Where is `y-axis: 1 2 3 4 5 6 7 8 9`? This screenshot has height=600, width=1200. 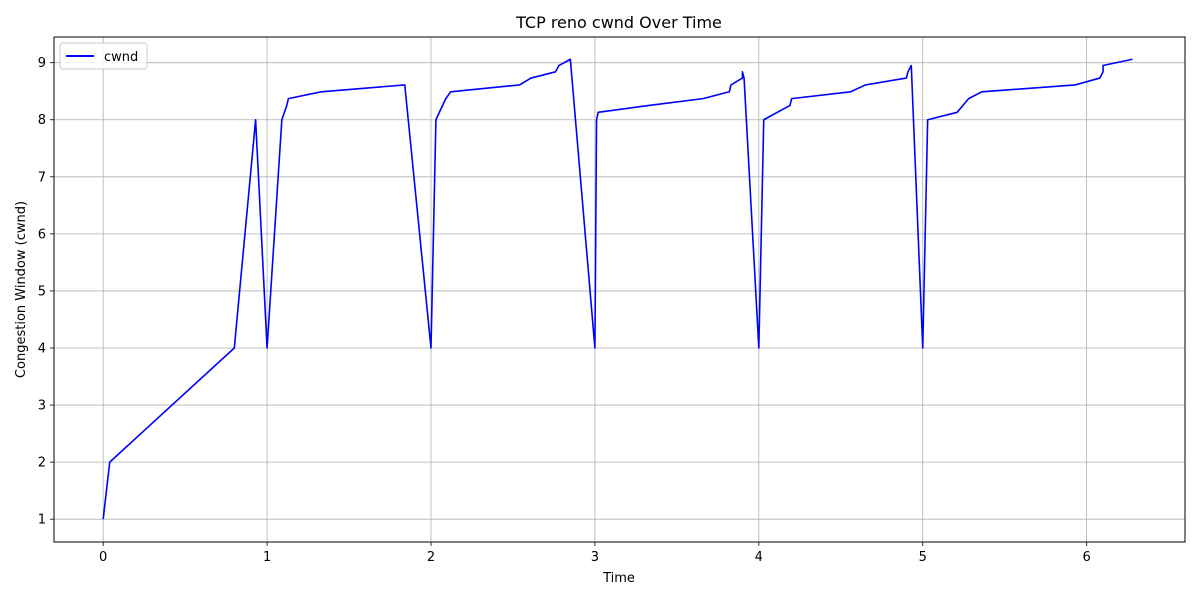
y-axis: 1 2 3 4 5 6 7 8 9 is located at coordinates (46, 292).